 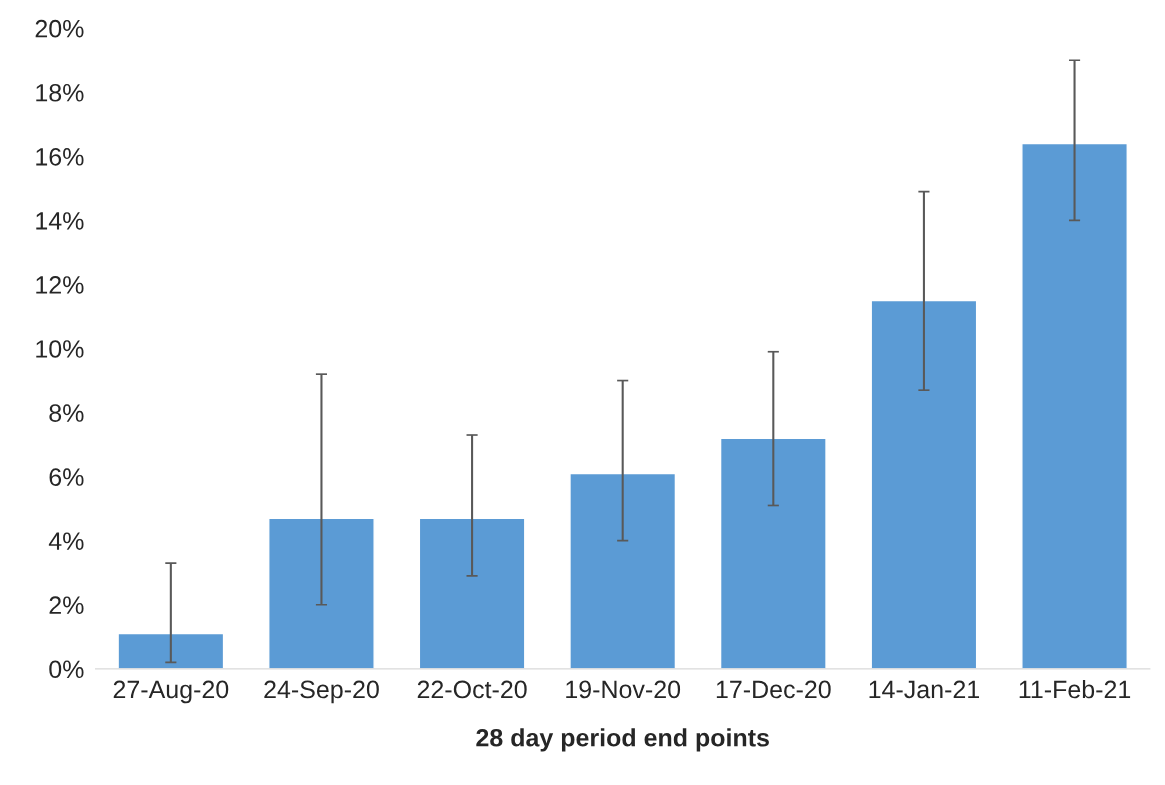 What do you see at coordinates (66, 605) in the screenshot?
I see `y-tick-label: 2%` at bounding box center [66, 605].